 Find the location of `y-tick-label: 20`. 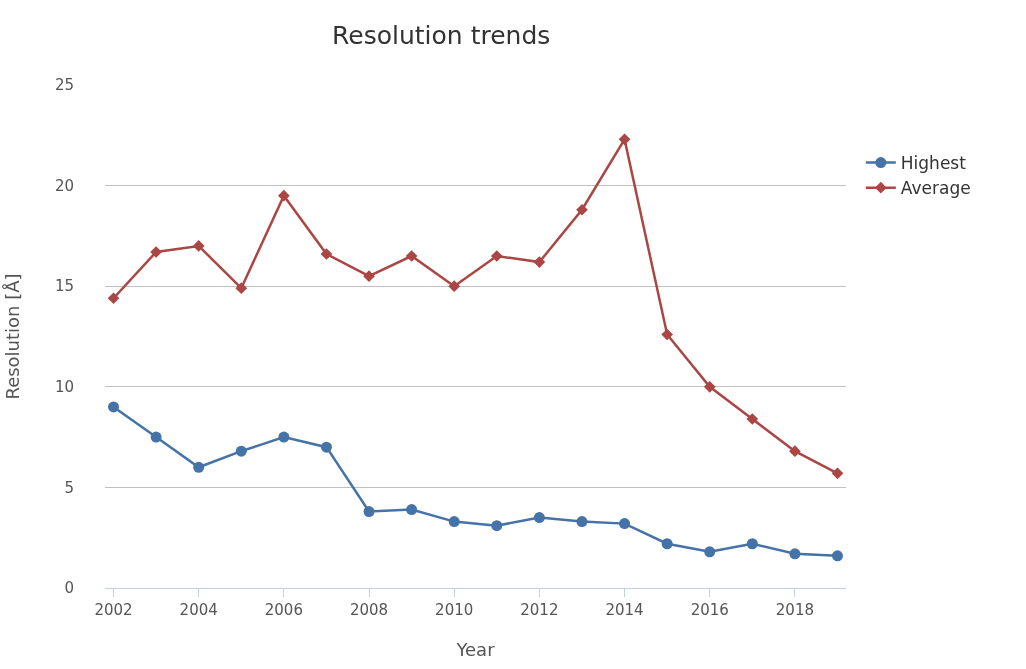

y-tick-label: 20 is located at coordinates (64, 185).